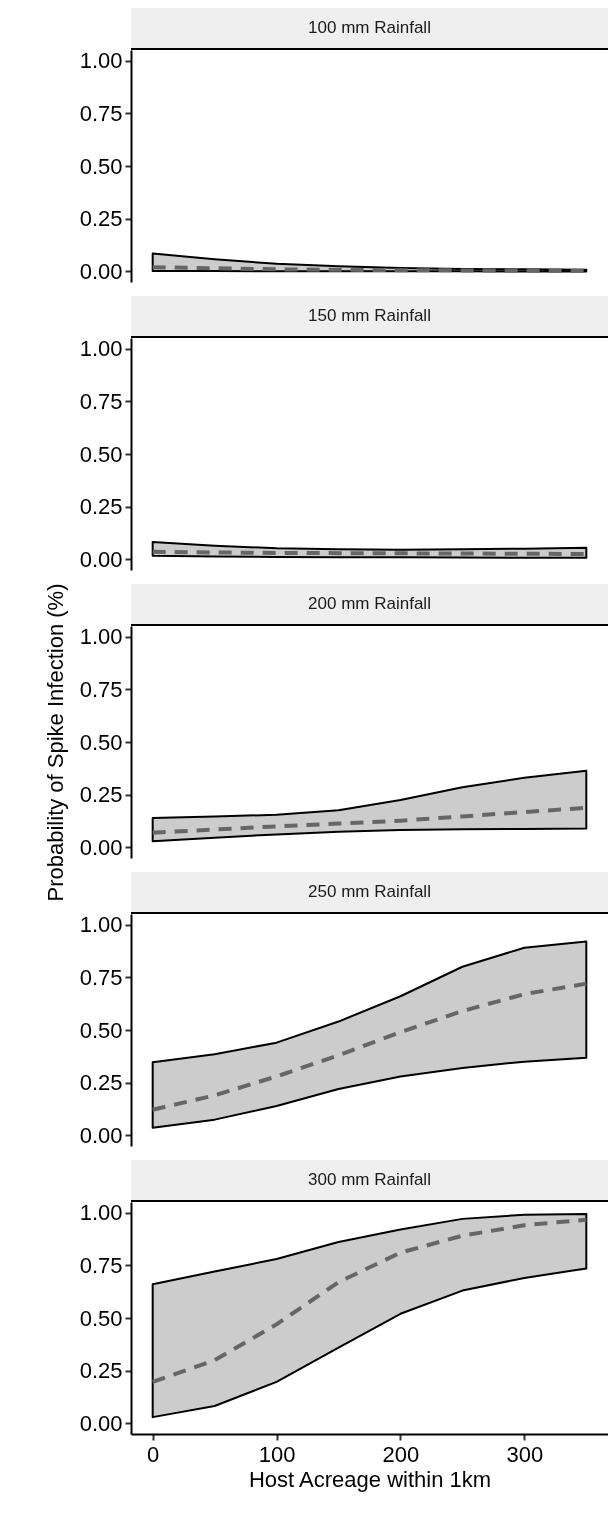  What do you see at coordinates (153, 1454) in the screenshot?
I see `x-tick-label: 0` at bounding box center [153, 1454].